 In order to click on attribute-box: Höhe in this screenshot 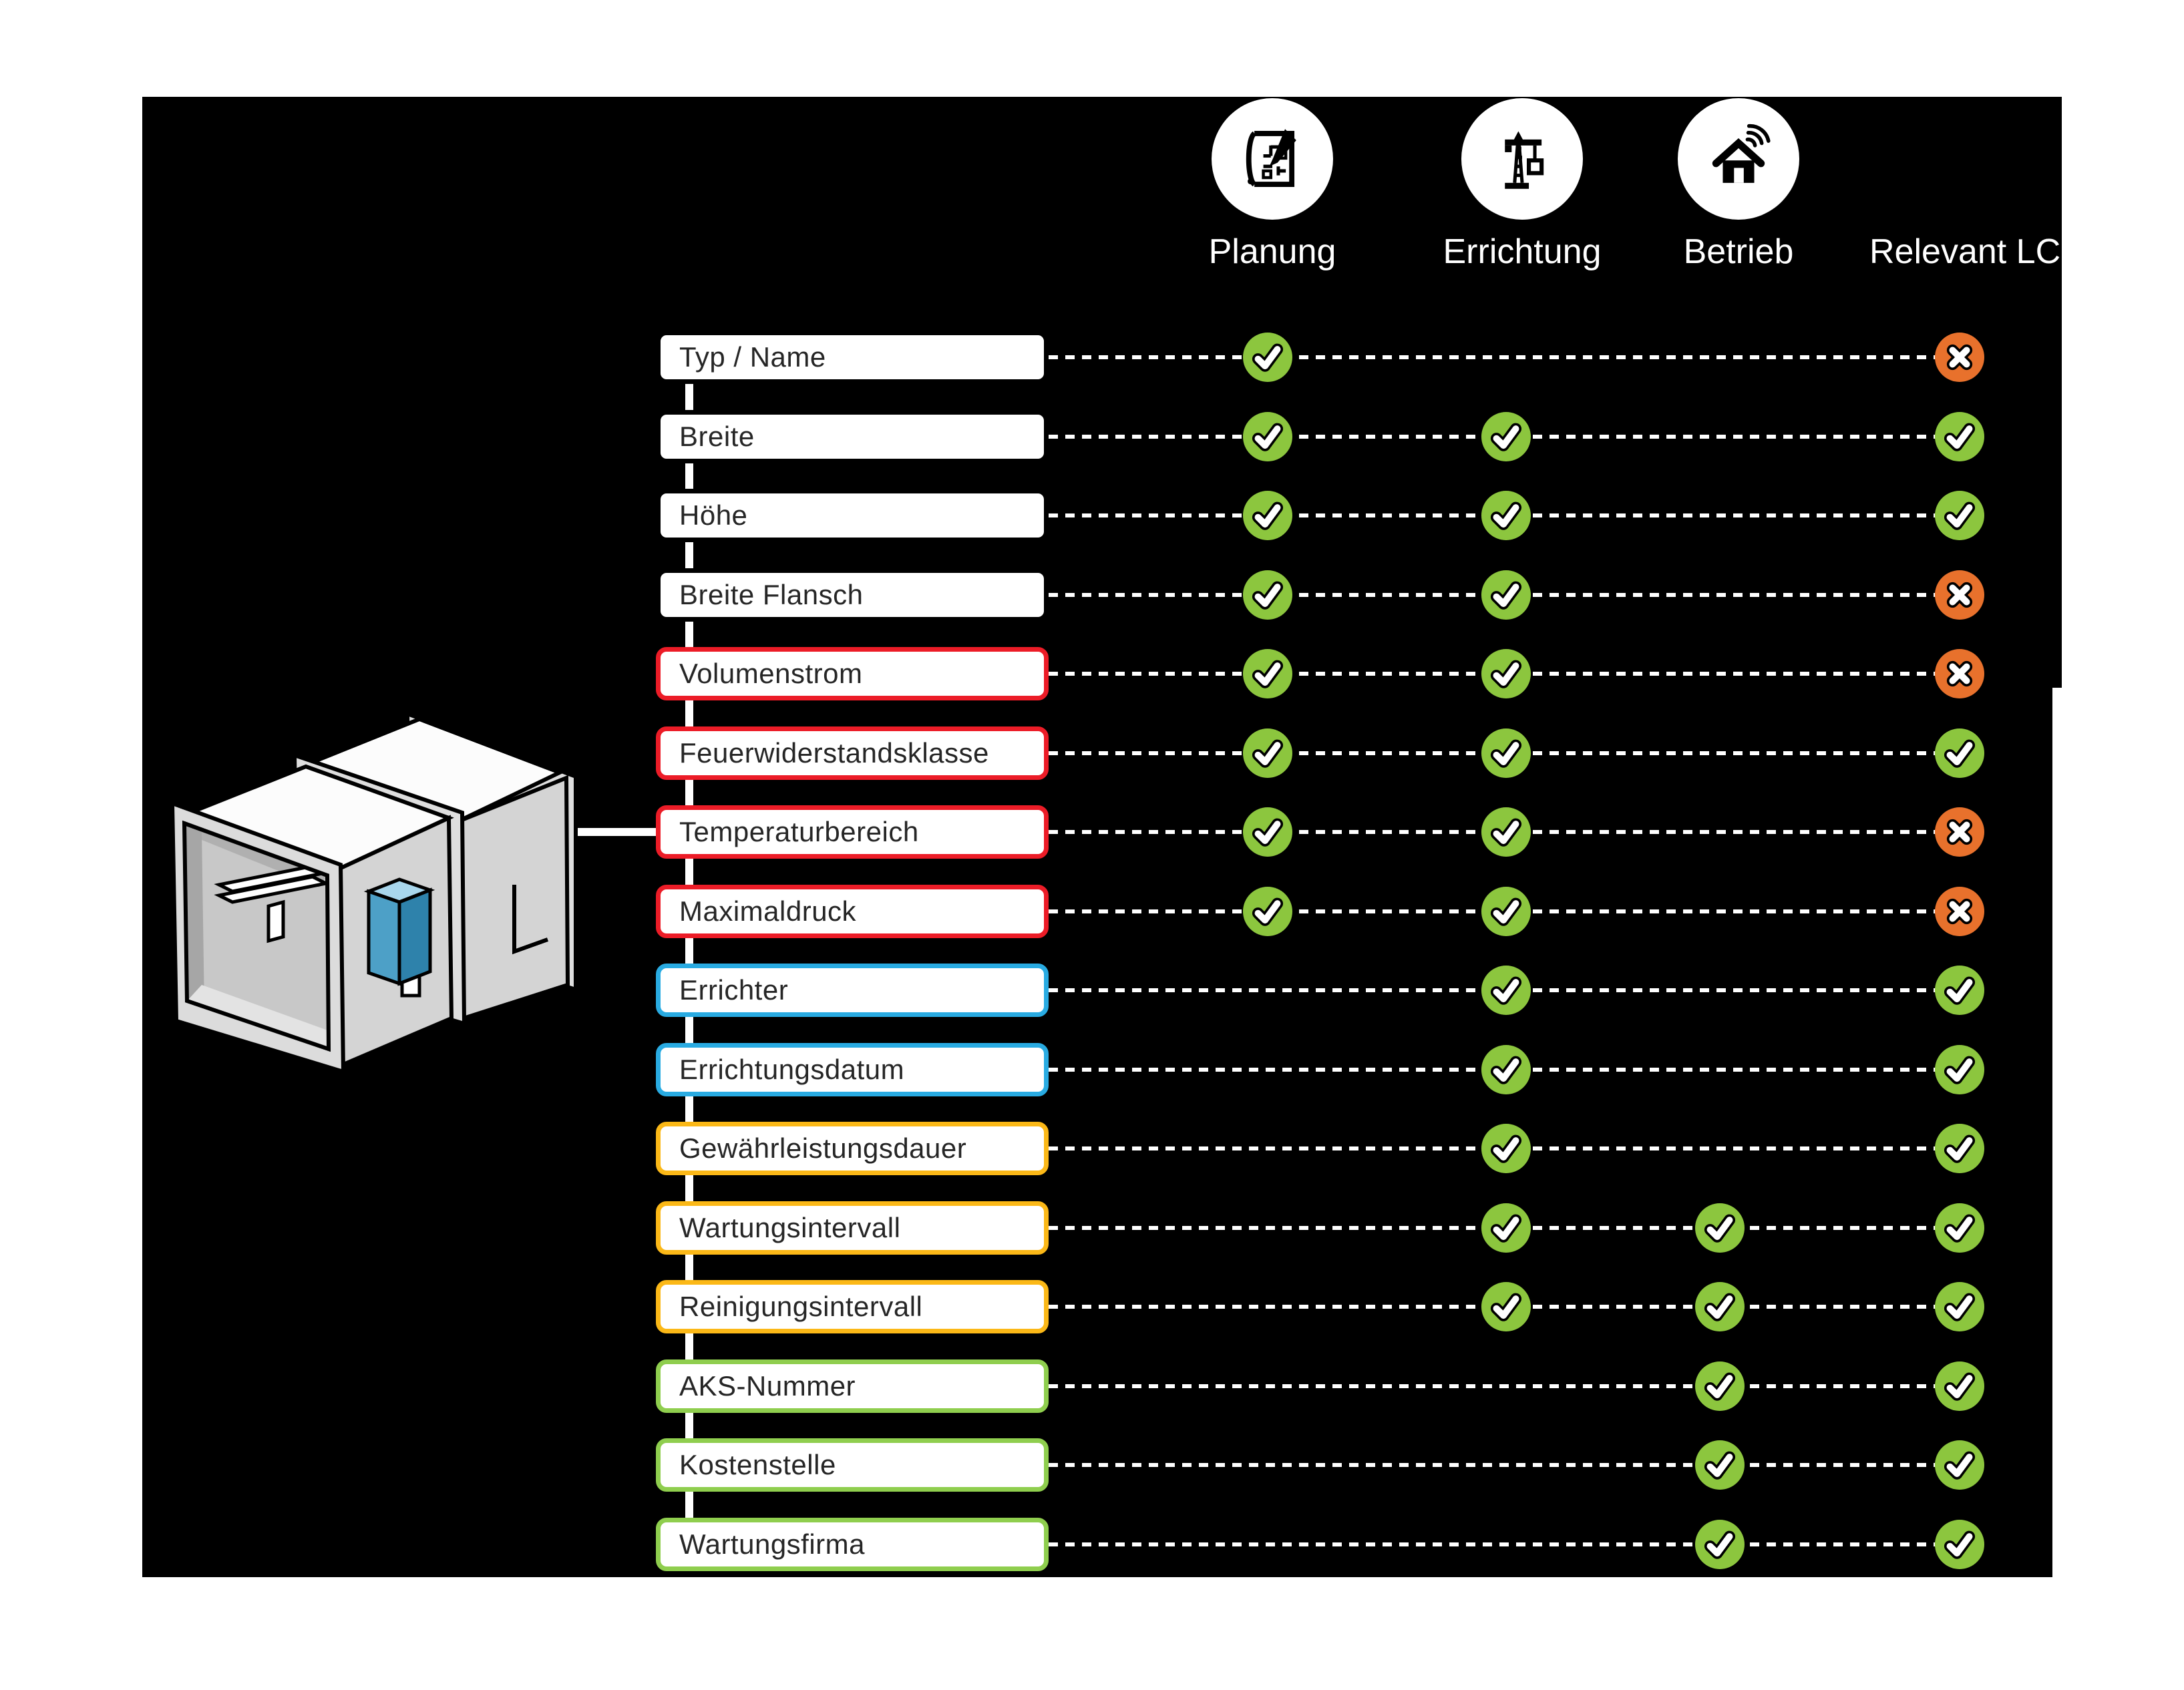, I will do `click(852, 515)`.